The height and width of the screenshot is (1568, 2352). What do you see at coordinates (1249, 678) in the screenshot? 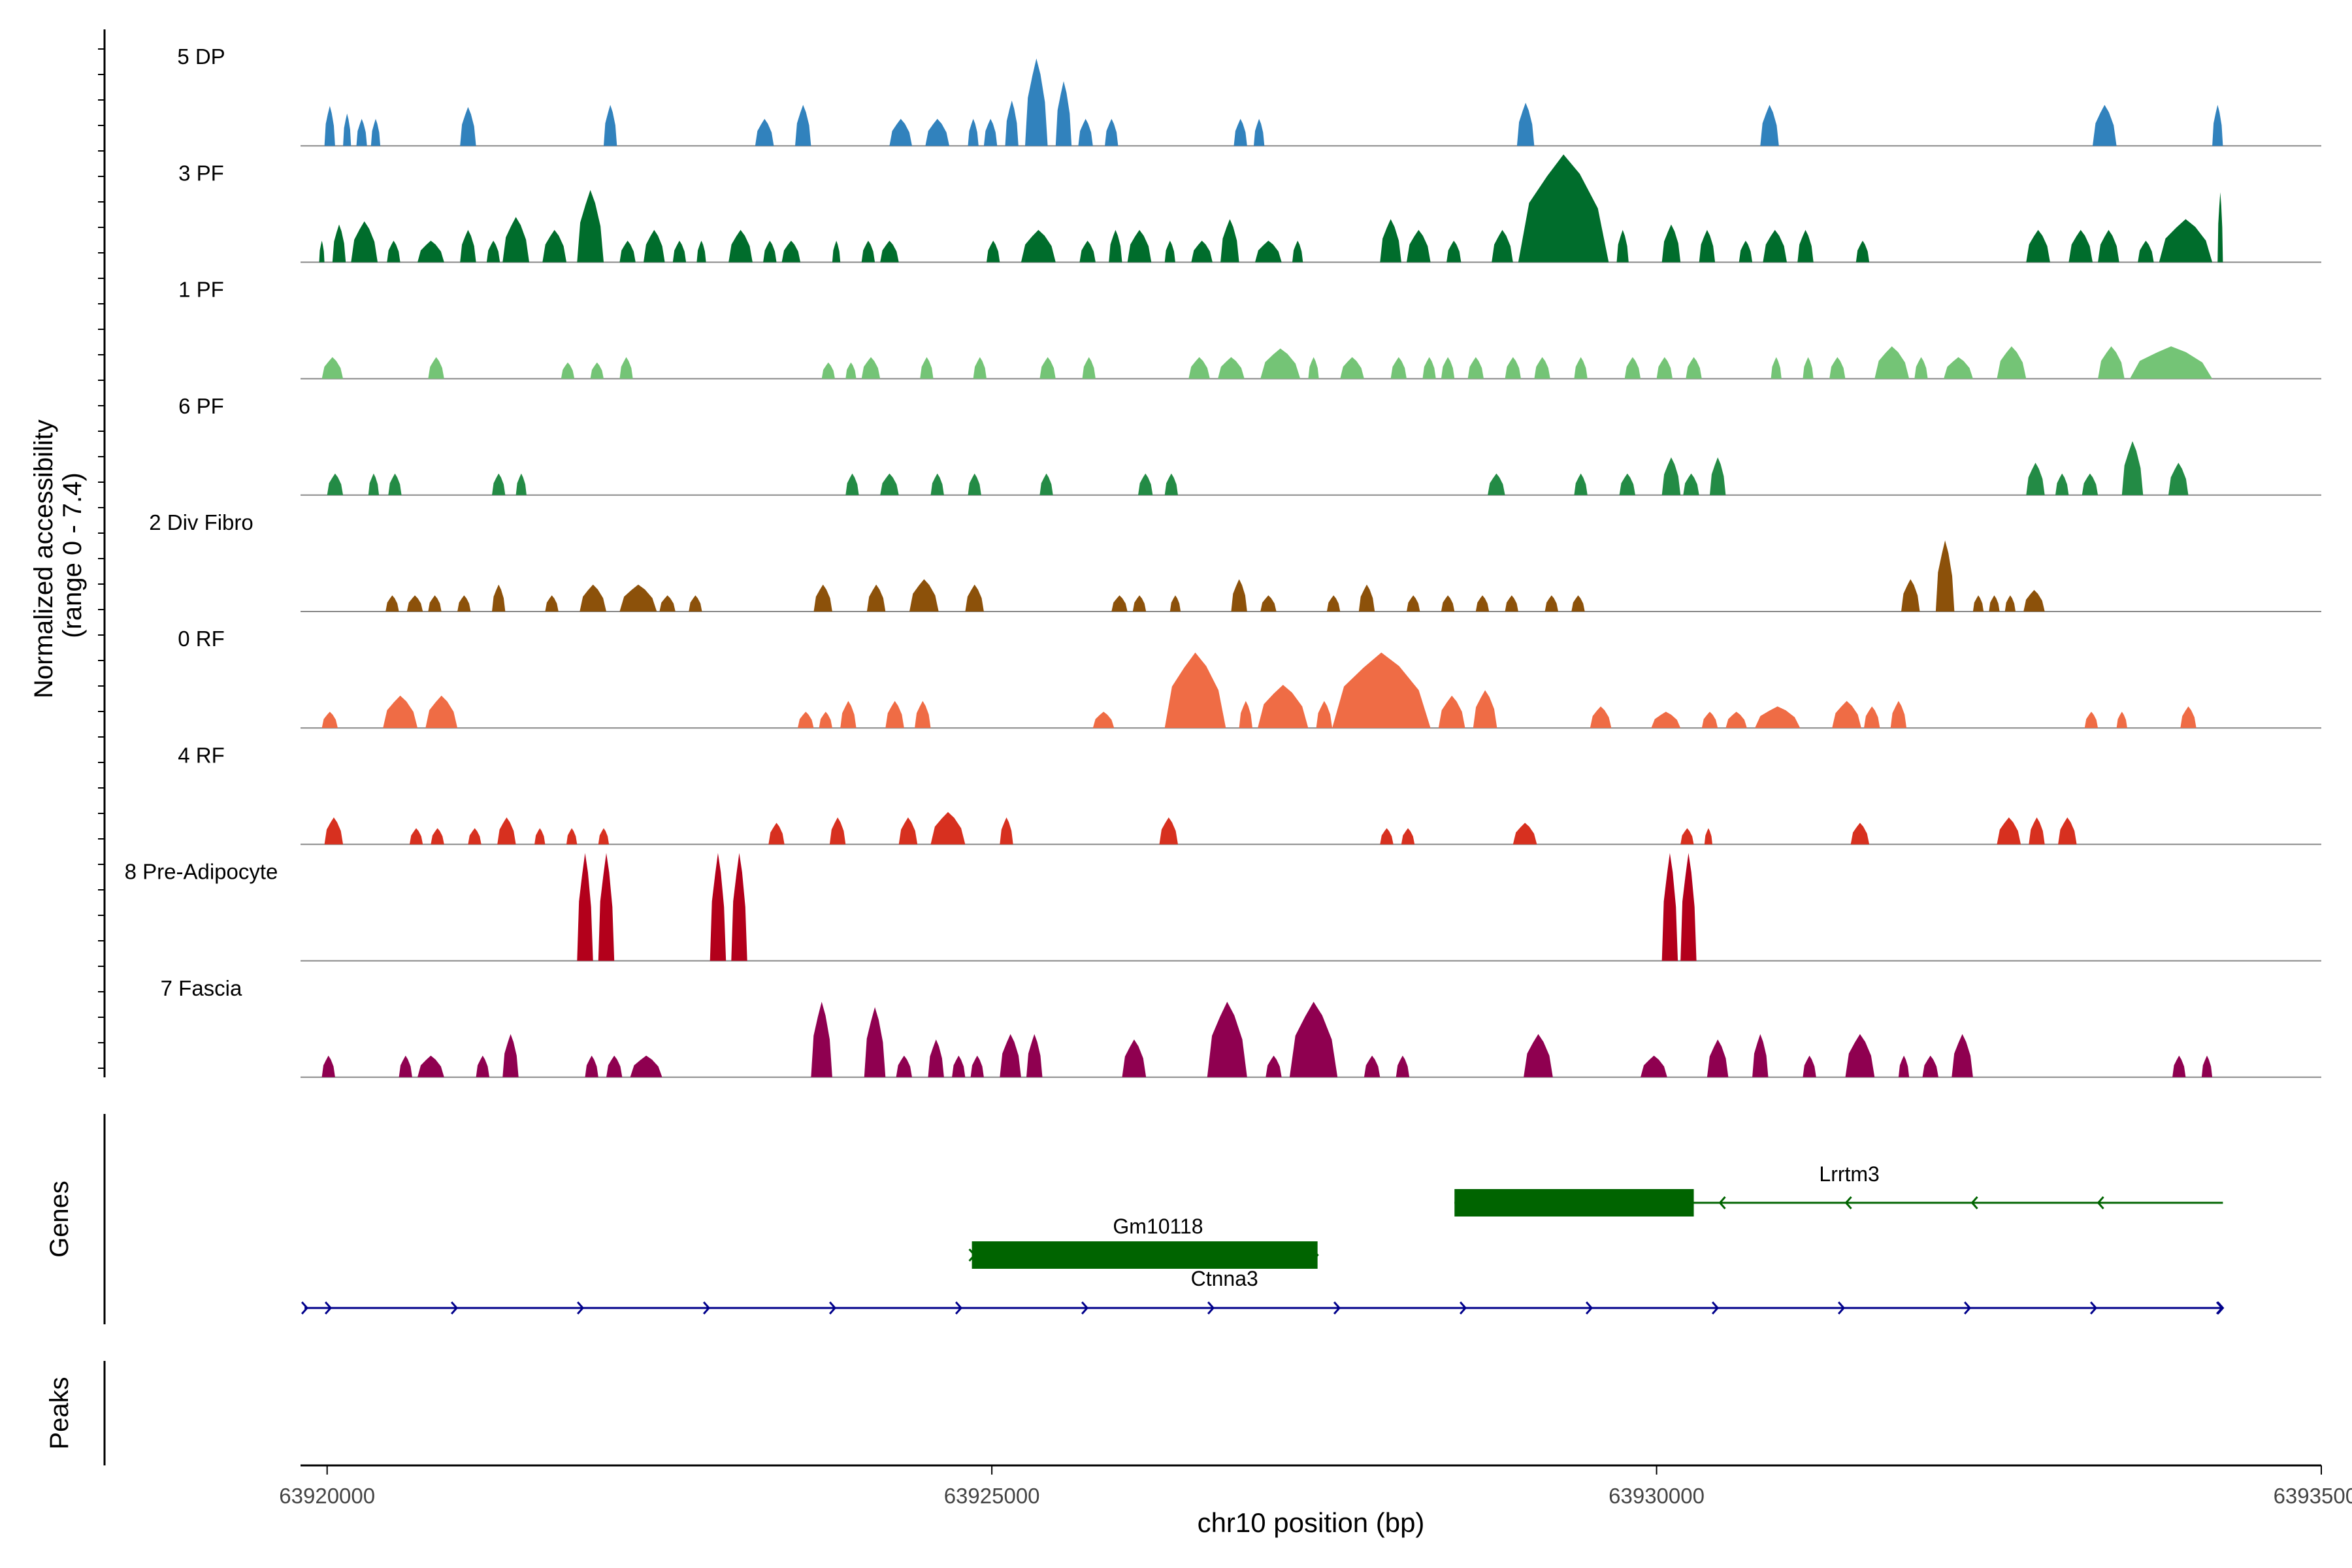
I see `track-5: 0 RF` at bounding box center [1249, 678].